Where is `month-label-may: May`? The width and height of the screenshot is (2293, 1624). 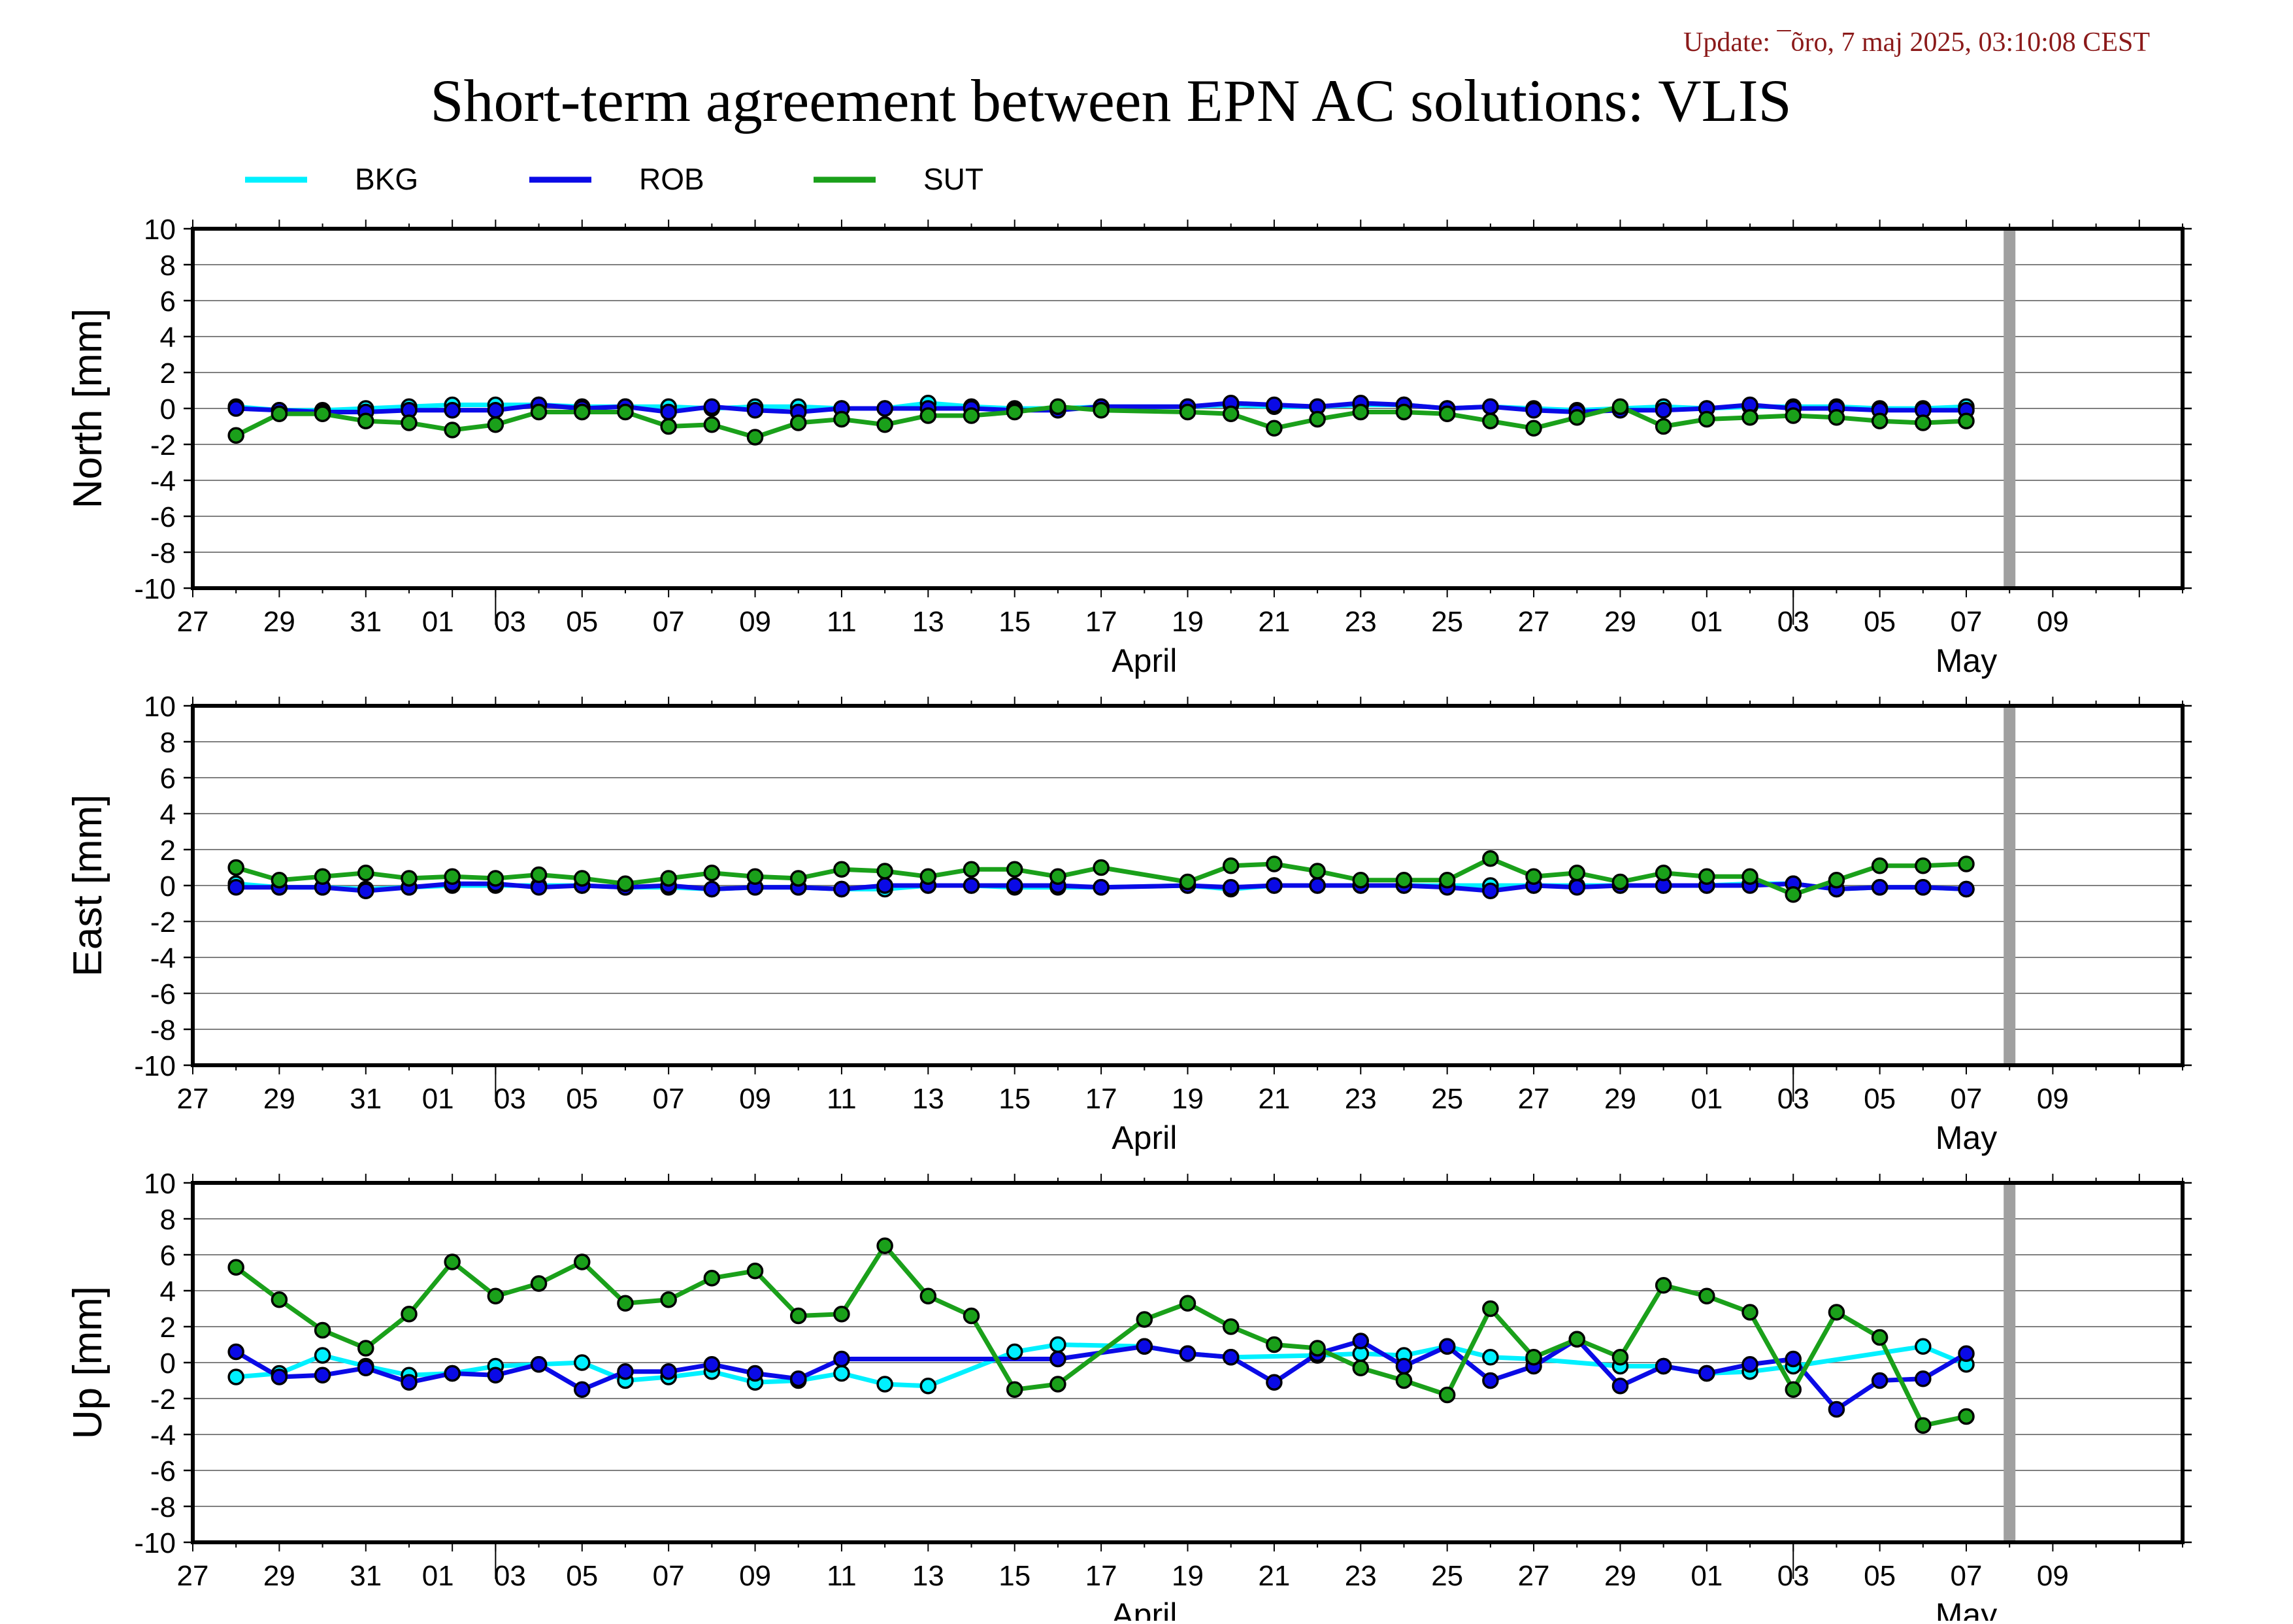 month-label-may: May is located at coordinates (1966, 1609).